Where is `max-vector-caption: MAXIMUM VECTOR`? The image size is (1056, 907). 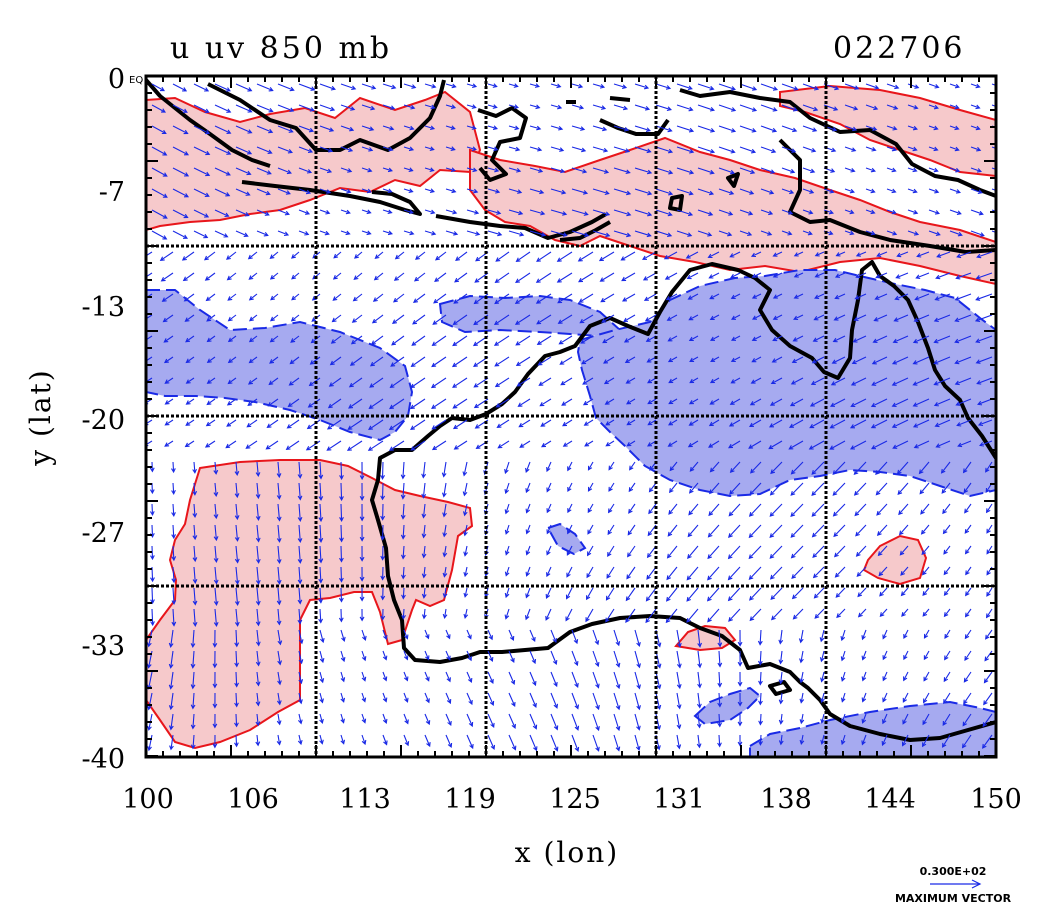 max-vector-caption: MAXIMUM VECTOR is located at coordinates (953, 898).